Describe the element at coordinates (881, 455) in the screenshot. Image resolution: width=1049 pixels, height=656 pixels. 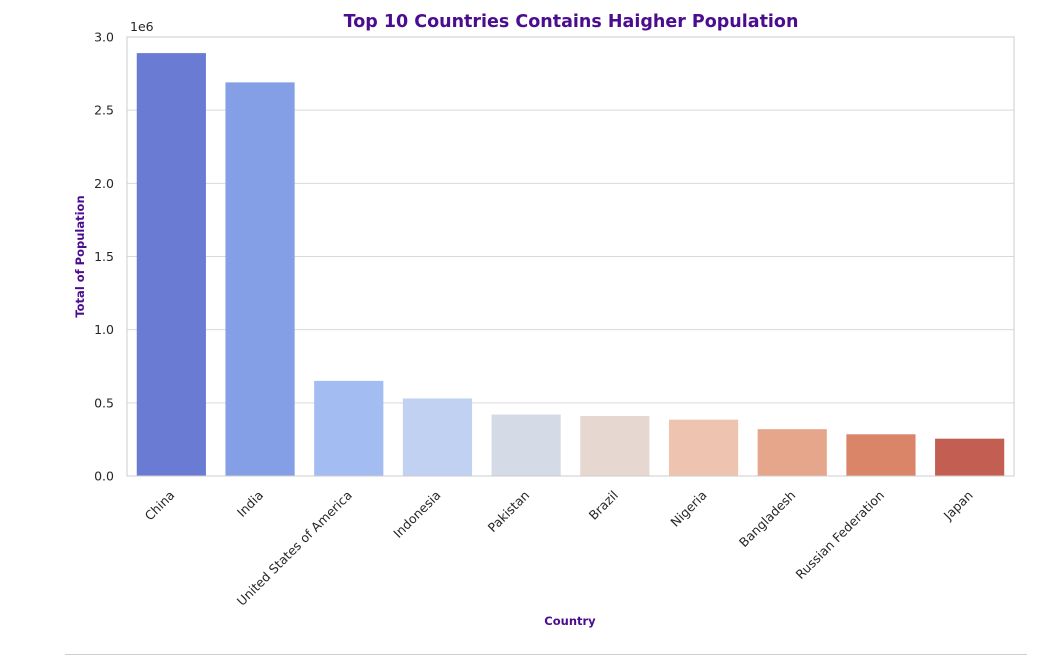
I see `bar-russian-federation` at that location.